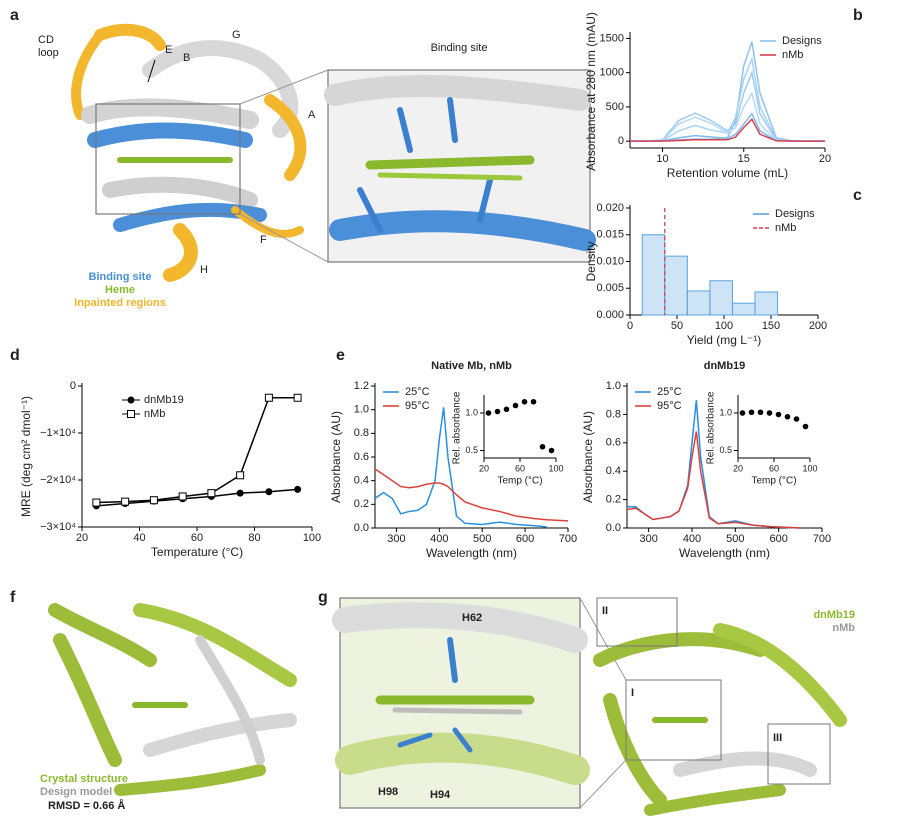 The height and width of the screenshot is (833, 897). Describe the element at coordinates (669, 406) in the screenshot. I see `legend-label: 95°C` at that location.